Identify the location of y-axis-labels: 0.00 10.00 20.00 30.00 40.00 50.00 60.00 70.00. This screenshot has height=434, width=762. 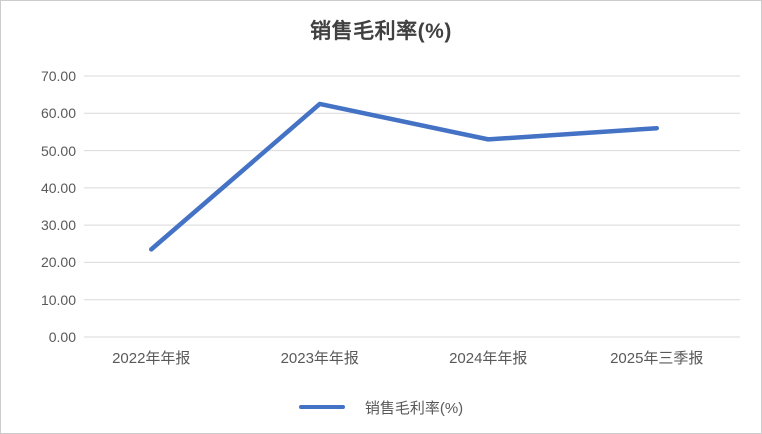
(38, 217).